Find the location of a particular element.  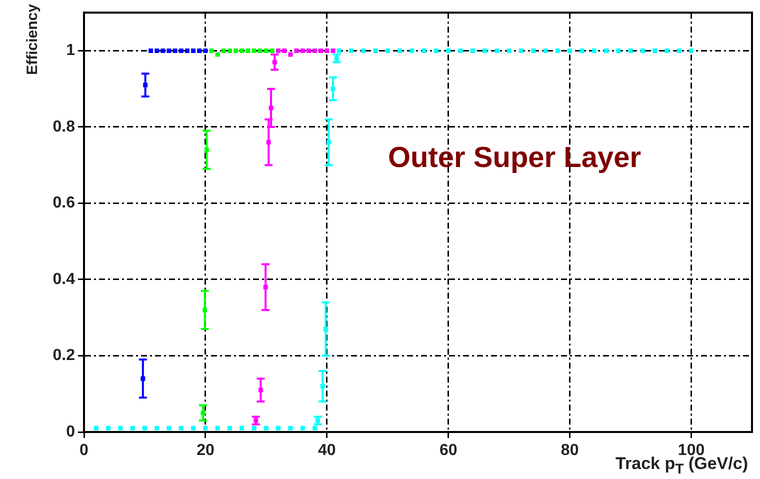

x-tick-label: 80 is located at coordinates (569, 451).